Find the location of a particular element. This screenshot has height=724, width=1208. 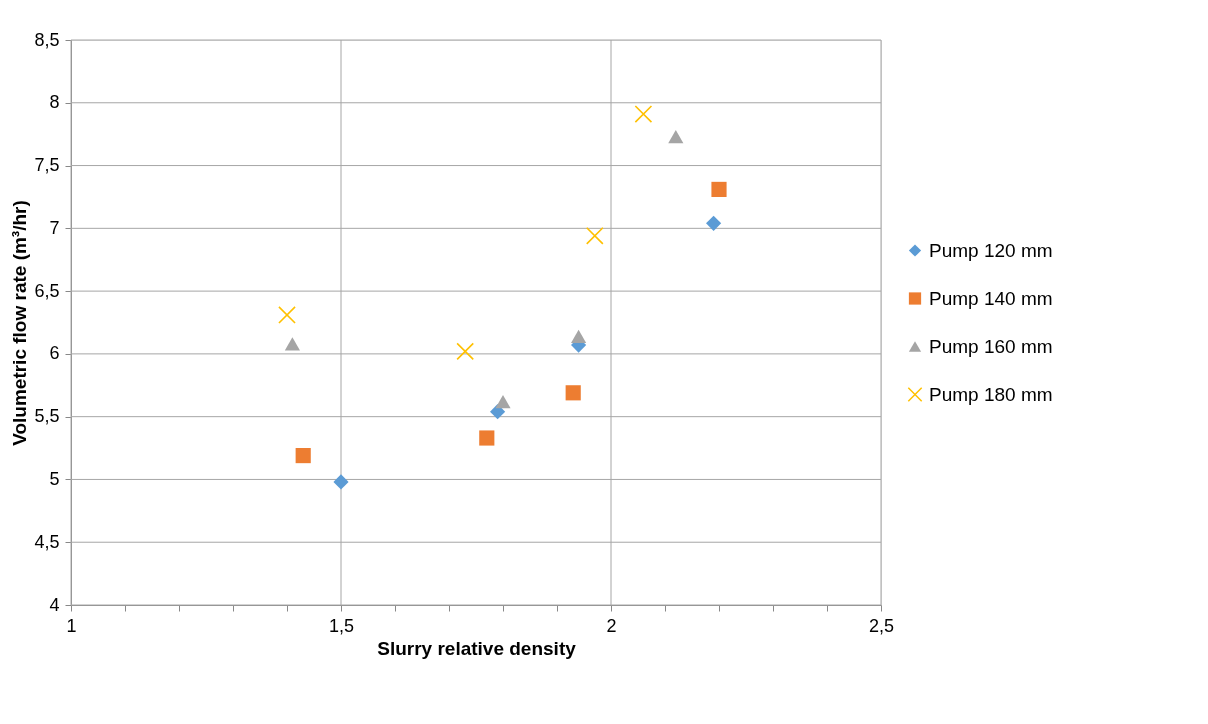

y-tick-label: 7,5 is located at coordinates (47, 165).